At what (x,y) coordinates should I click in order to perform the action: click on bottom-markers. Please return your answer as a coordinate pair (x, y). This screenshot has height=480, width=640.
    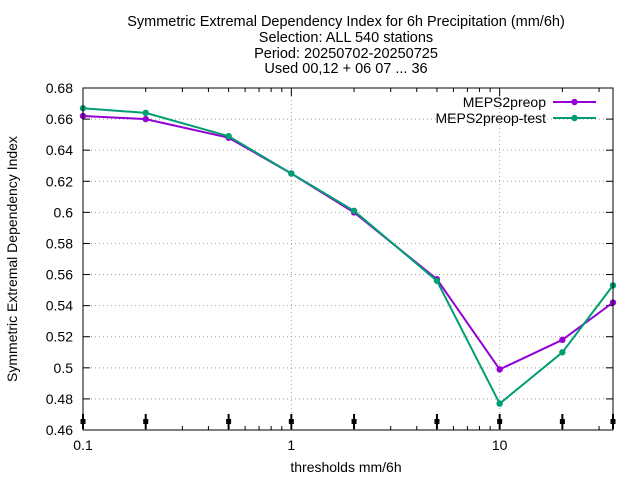
    Looking at the image, I should click on (348, 421).